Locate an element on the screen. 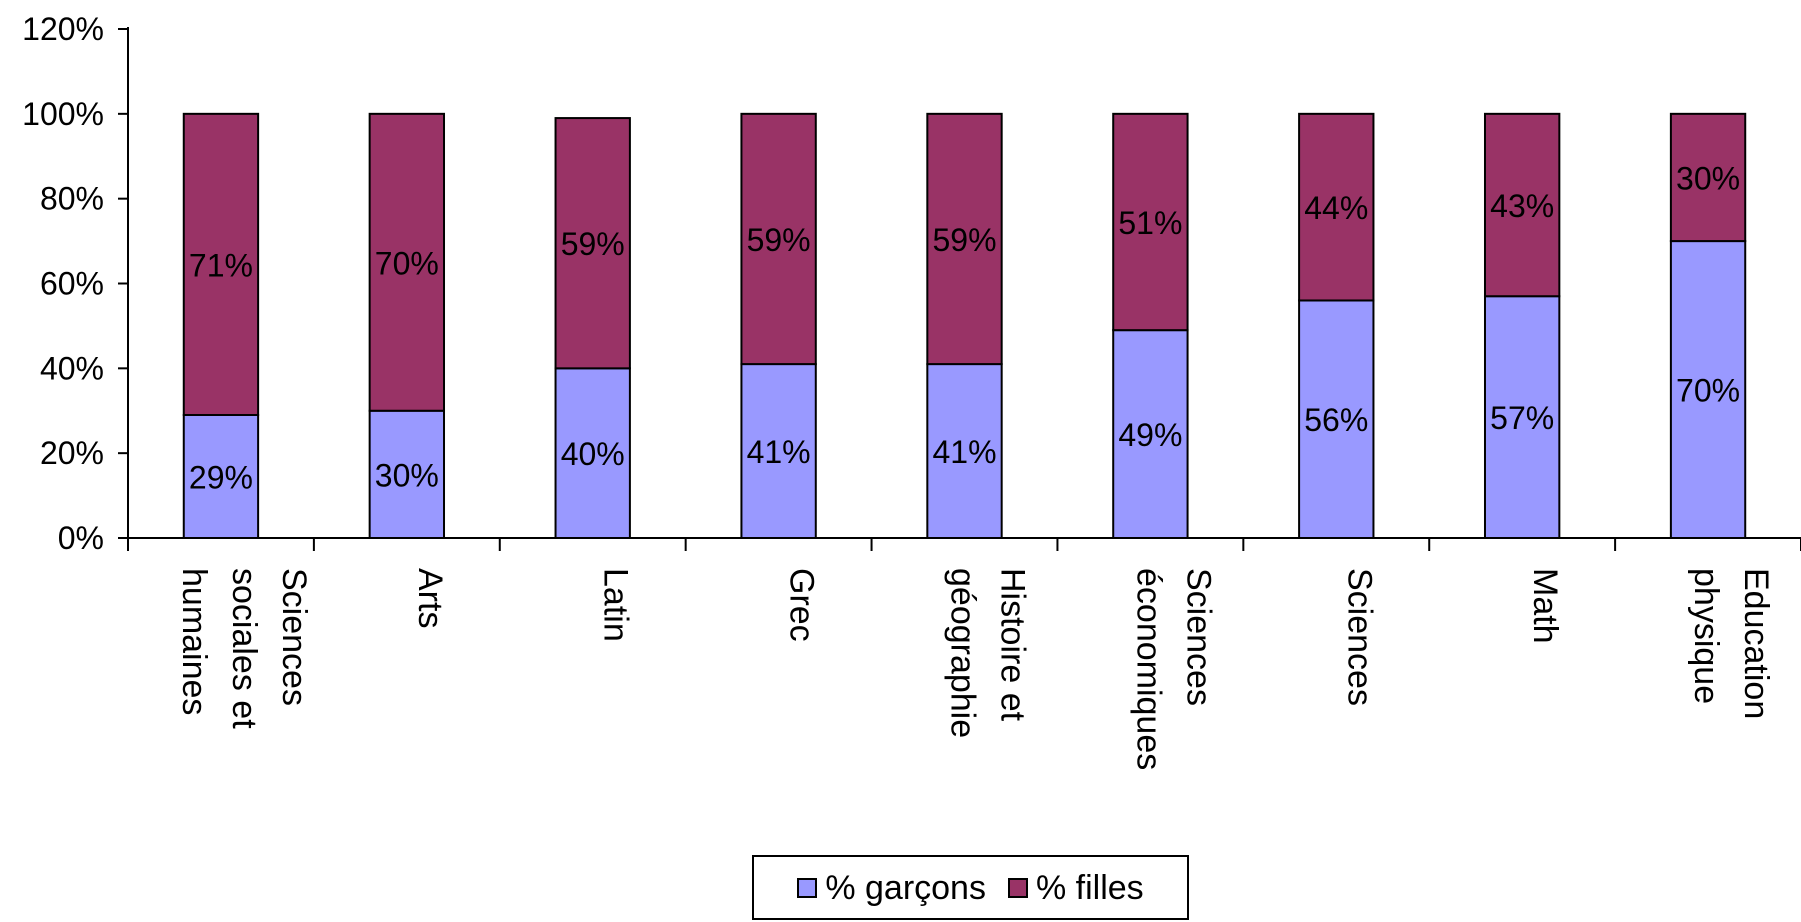  data-label-filles-7: 43% is located at coordinates (1522, 206).